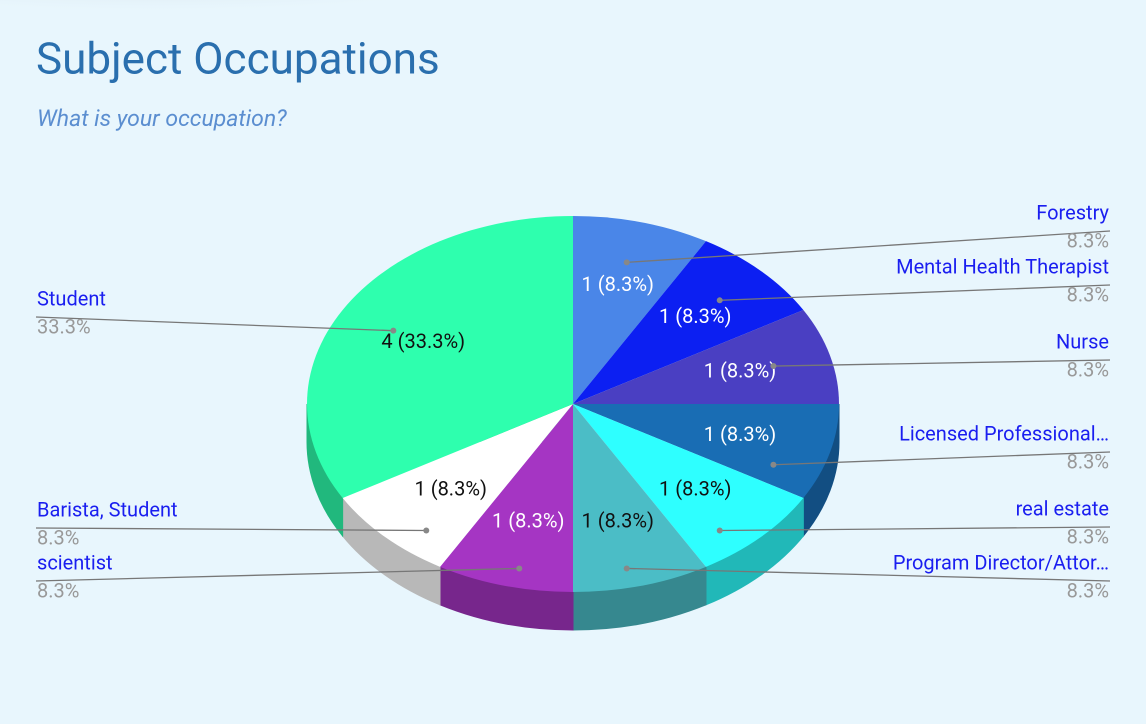 The width and height of the screenshot is (1146, 724). Describe the element at coordinates (1002, 266) in the screenshot. I see `legend-label: Mental Health Therapist` at that location.